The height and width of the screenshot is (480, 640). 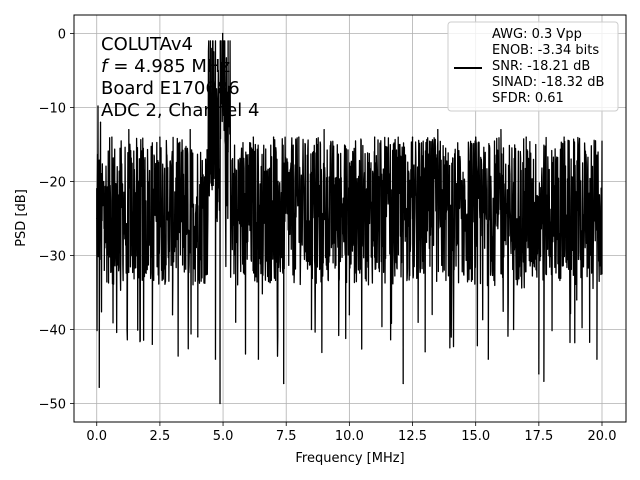 What do you see at coordinates (52, 331) in the screenshot?
I see `y-tick-label: −40` at bounding box center [52, 331].